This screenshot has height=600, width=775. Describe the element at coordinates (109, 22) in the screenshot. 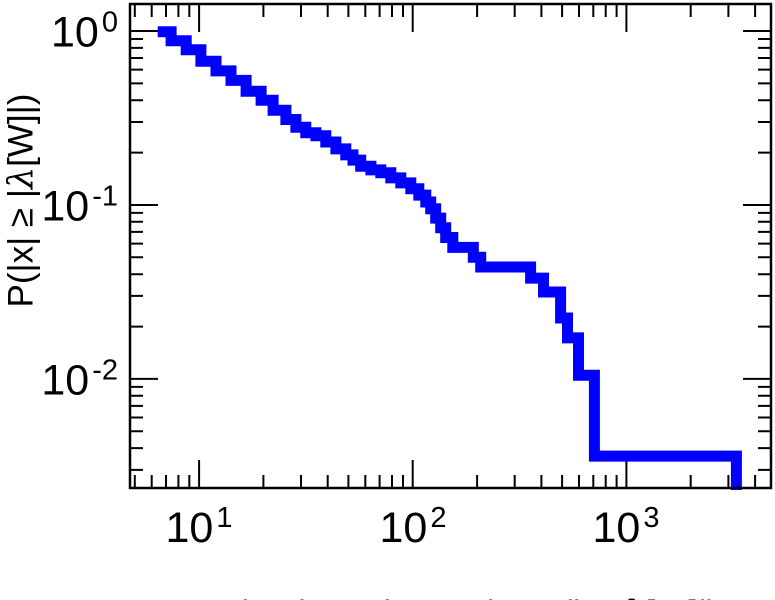

I see `y-tick-label-exponent: 0` at that location.